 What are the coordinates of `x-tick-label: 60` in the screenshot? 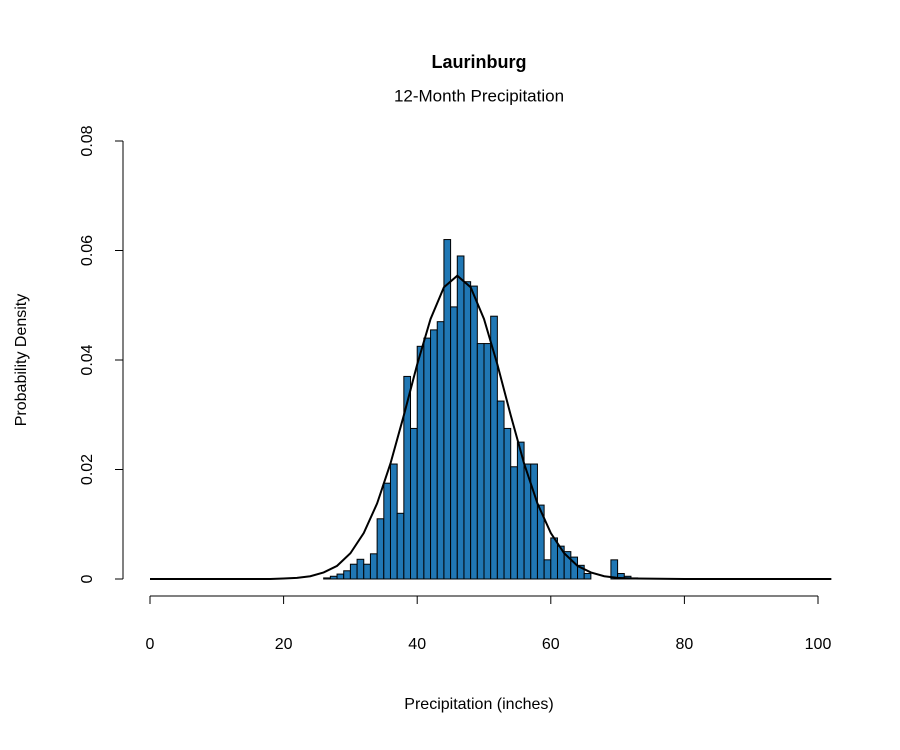 It's located at (551, 644).